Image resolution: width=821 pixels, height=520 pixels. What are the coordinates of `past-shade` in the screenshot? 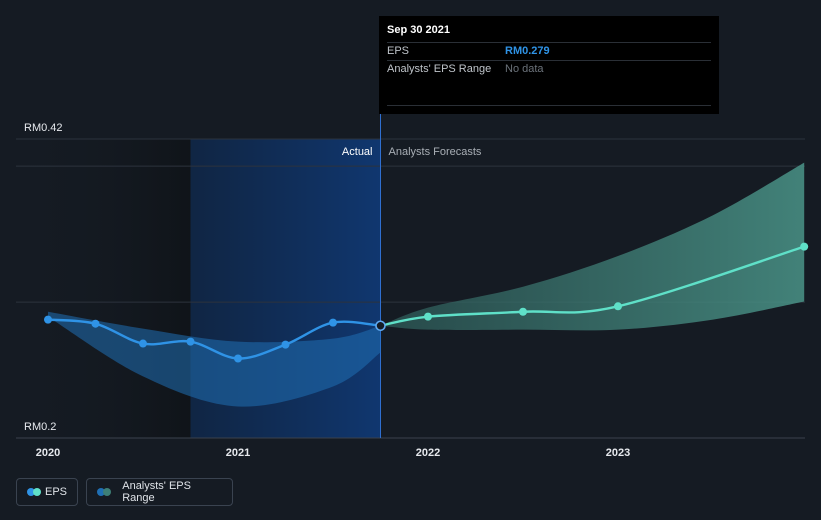 It's located at (103, 288).